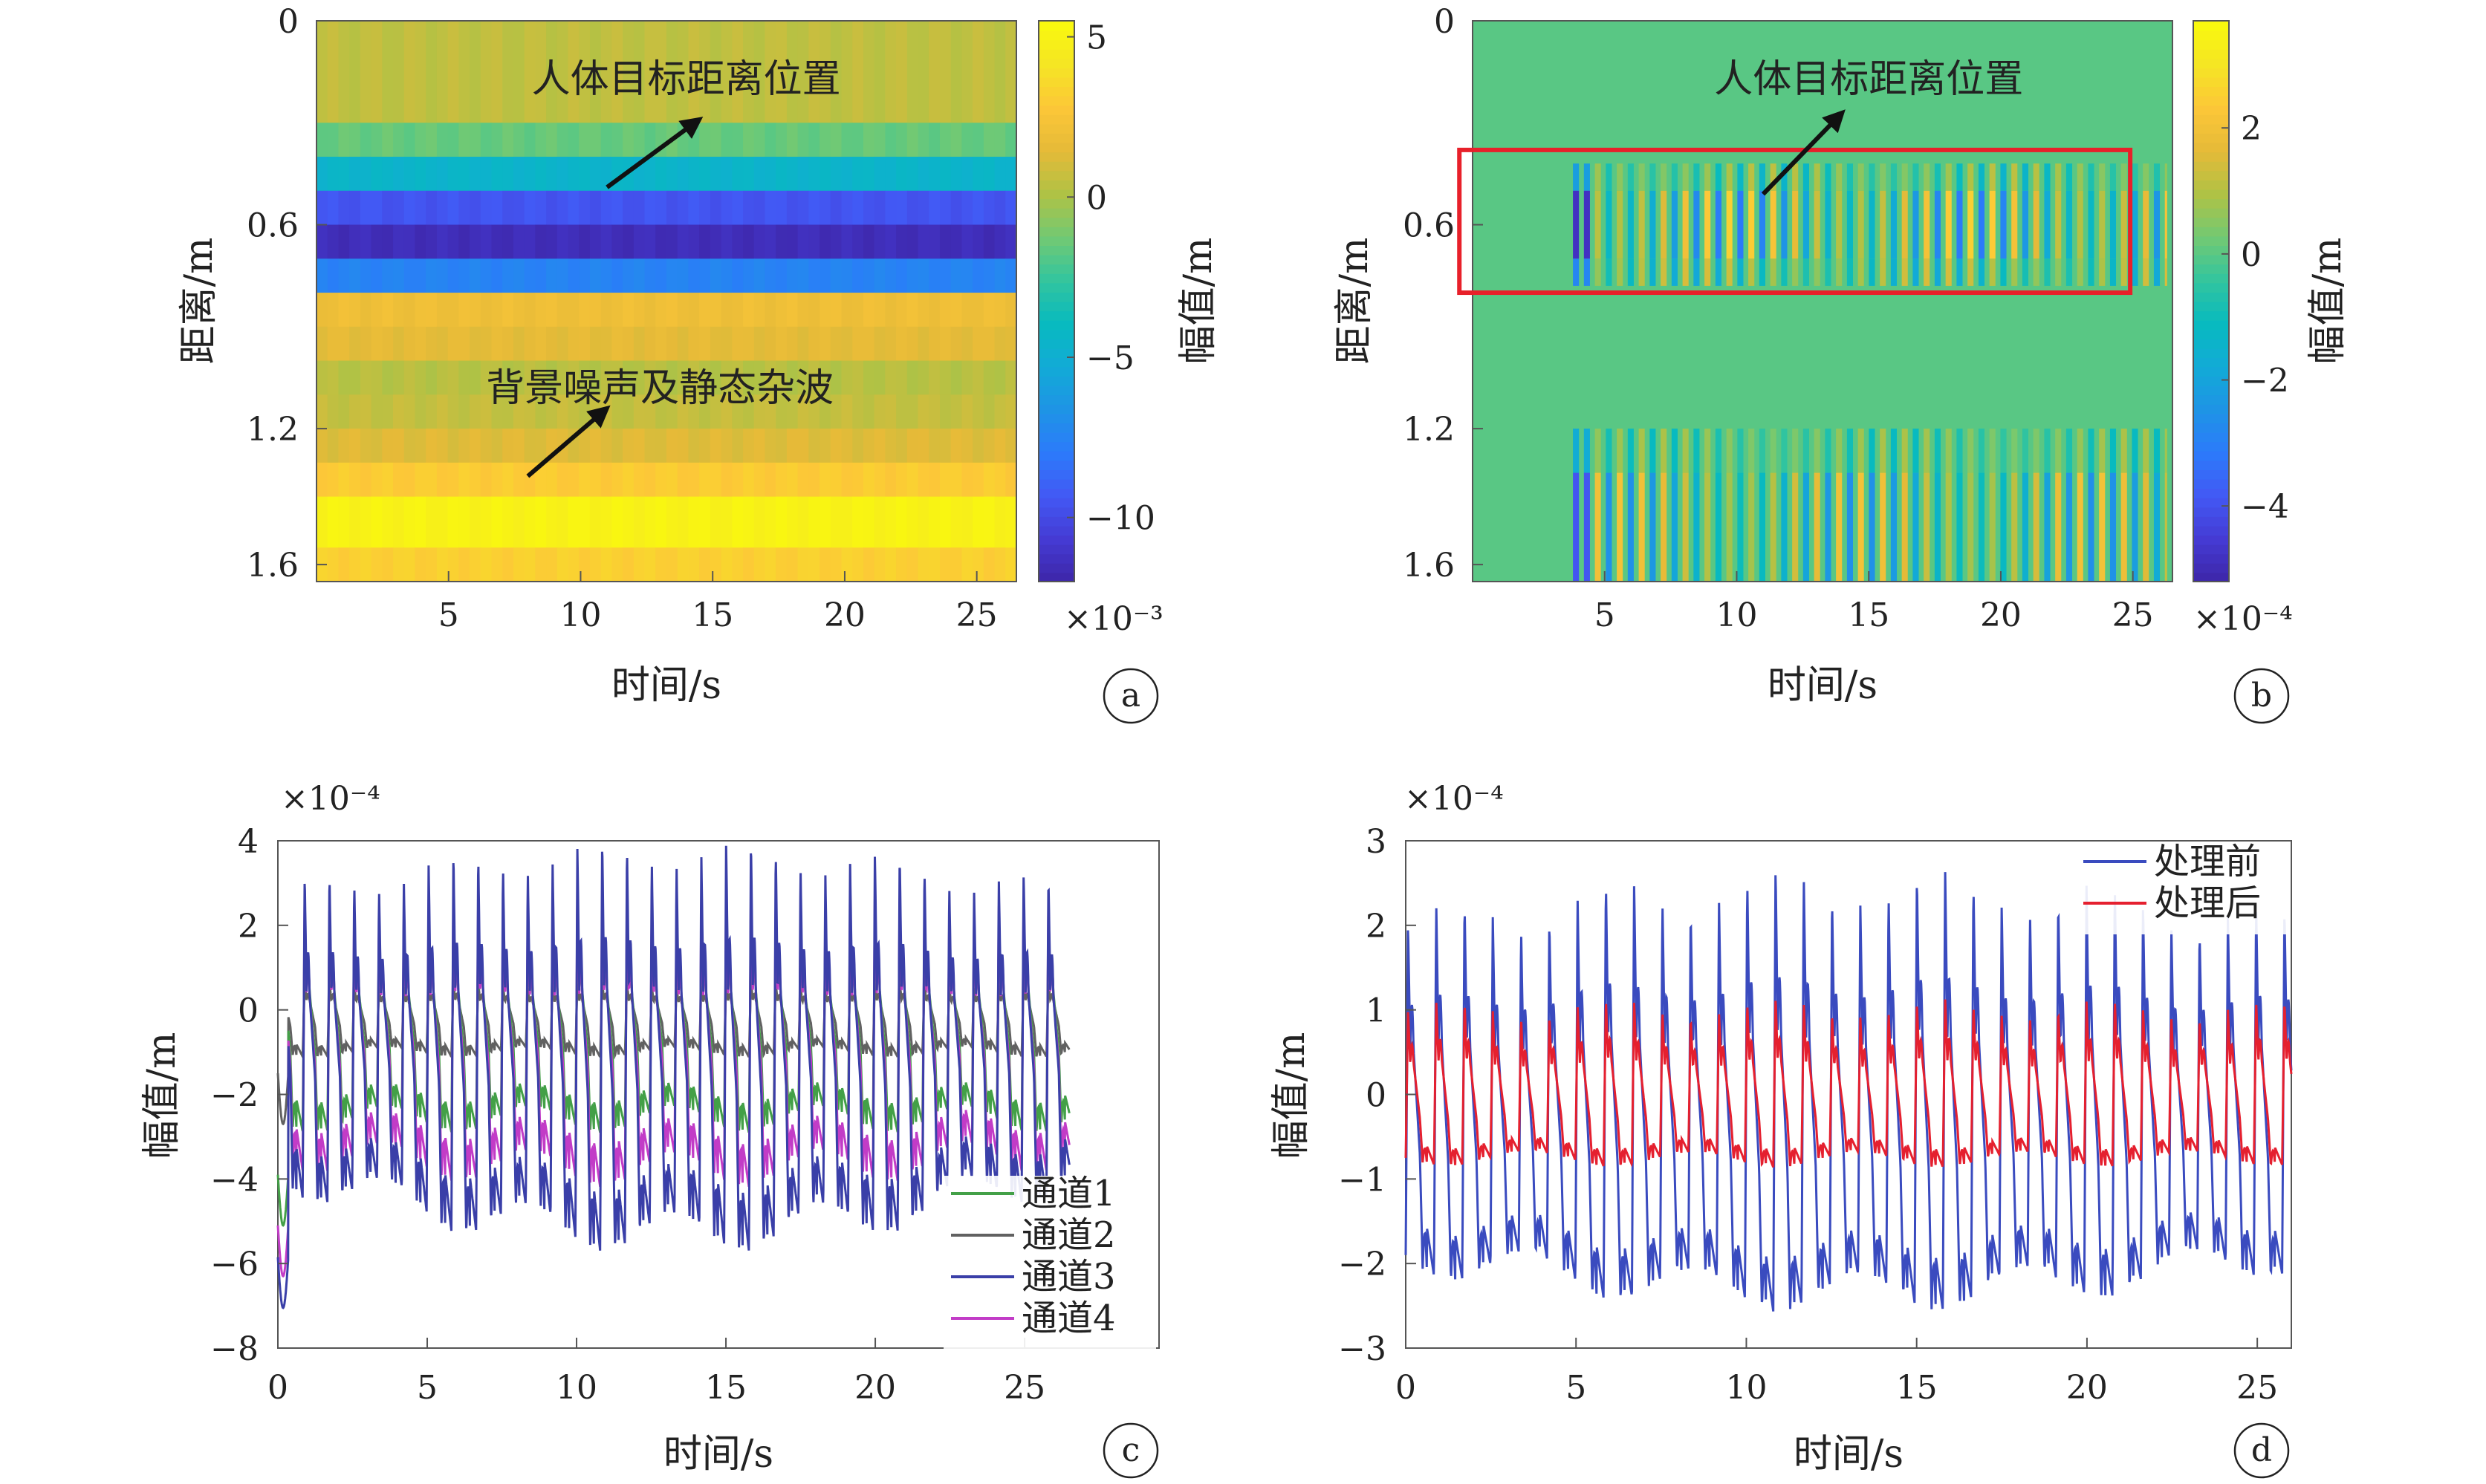 This screenshot has width=2486, height=1484. I want to click on x-tick-label: 5, so click(1605, 615).